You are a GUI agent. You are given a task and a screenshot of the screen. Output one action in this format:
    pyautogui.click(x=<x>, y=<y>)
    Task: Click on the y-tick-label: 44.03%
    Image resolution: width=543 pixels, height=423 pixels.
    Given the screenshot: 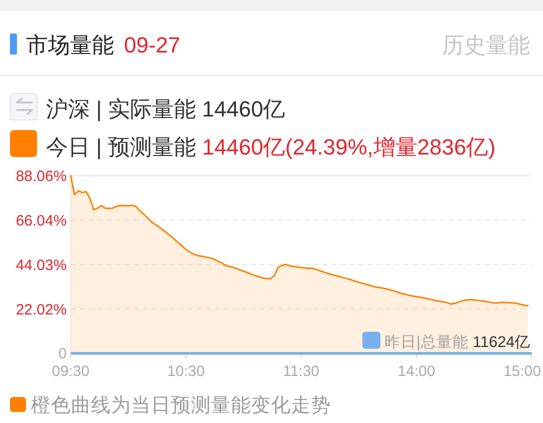 What is the action you would take?
    pyautogui.click(x=41, y=265)
    